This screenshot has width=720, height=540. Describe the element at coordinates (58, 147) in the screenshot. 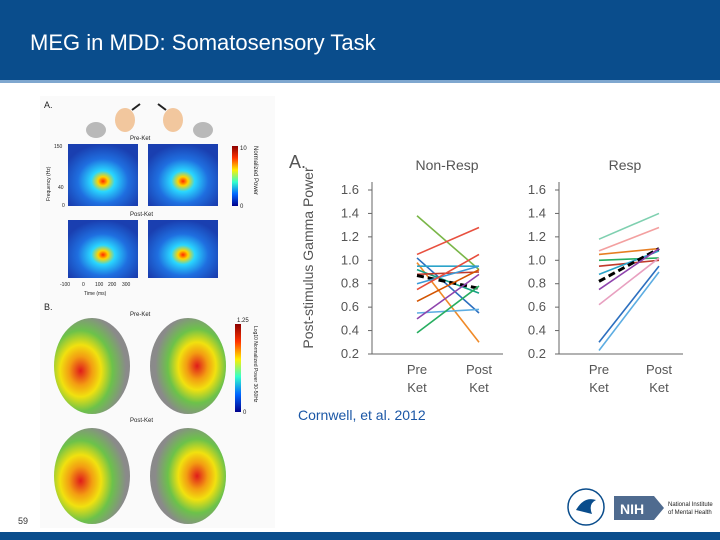

I see `freq-tick-top: 150` at that location.